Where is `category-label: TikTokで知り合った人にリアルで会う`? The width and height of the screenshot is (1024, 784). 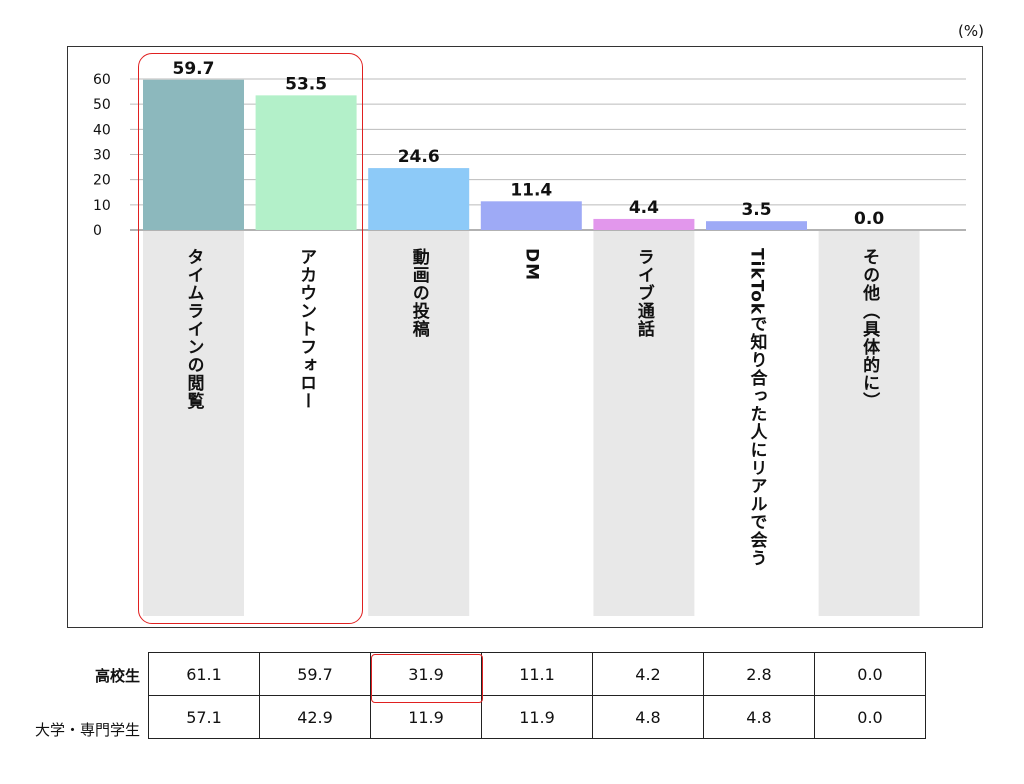 category-label: TikTokで知り合った人にリアルで会う is located at coordinates (756, 408).